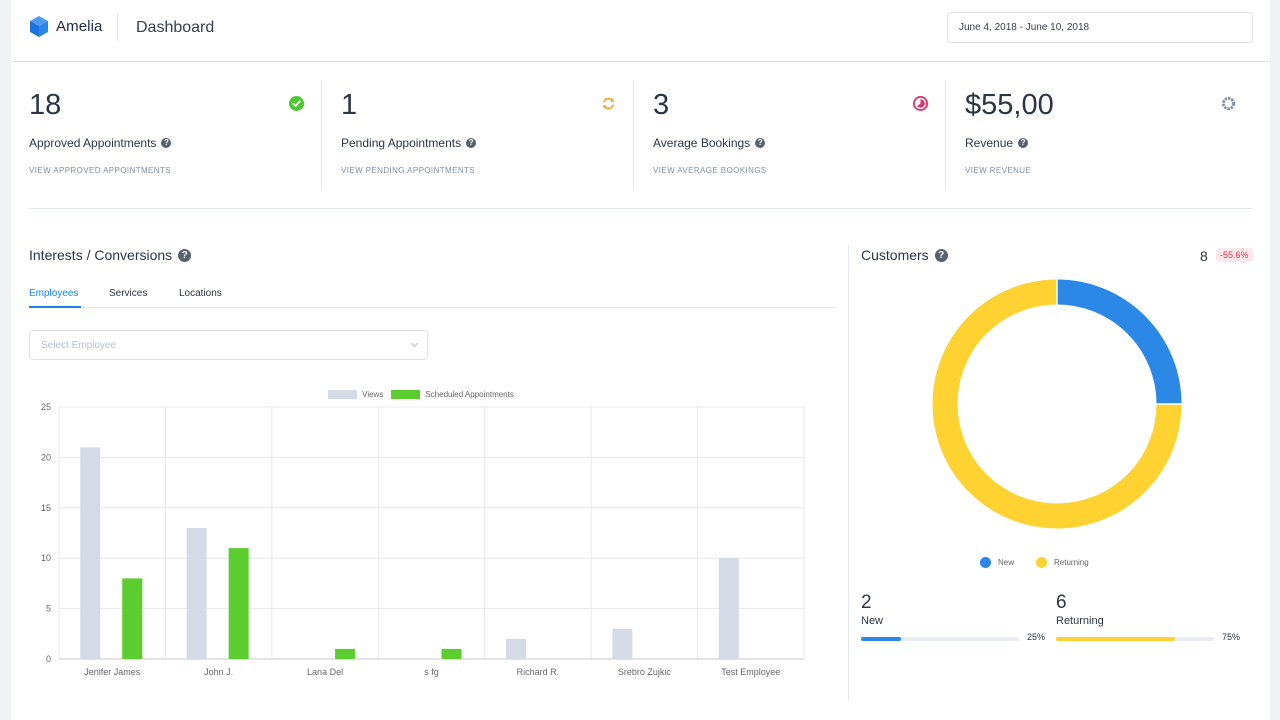  Describe the element at coordinates (872, 621) in the screenshot. I see `new-customers-label: New` at that location.